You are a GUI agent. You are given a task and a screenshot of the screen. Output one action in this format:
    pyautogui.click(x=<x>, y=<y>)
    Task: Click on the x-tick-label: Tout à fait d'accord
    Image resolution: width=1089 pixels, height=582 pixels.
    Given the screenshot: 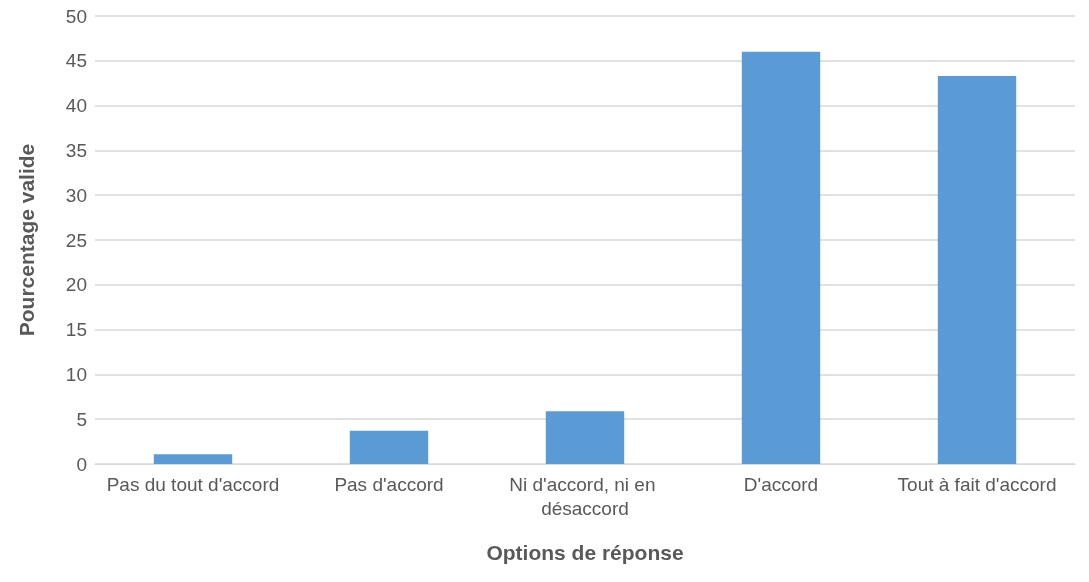 What is the action you would take?
    pyautogui.click(x=977, y=484)
    